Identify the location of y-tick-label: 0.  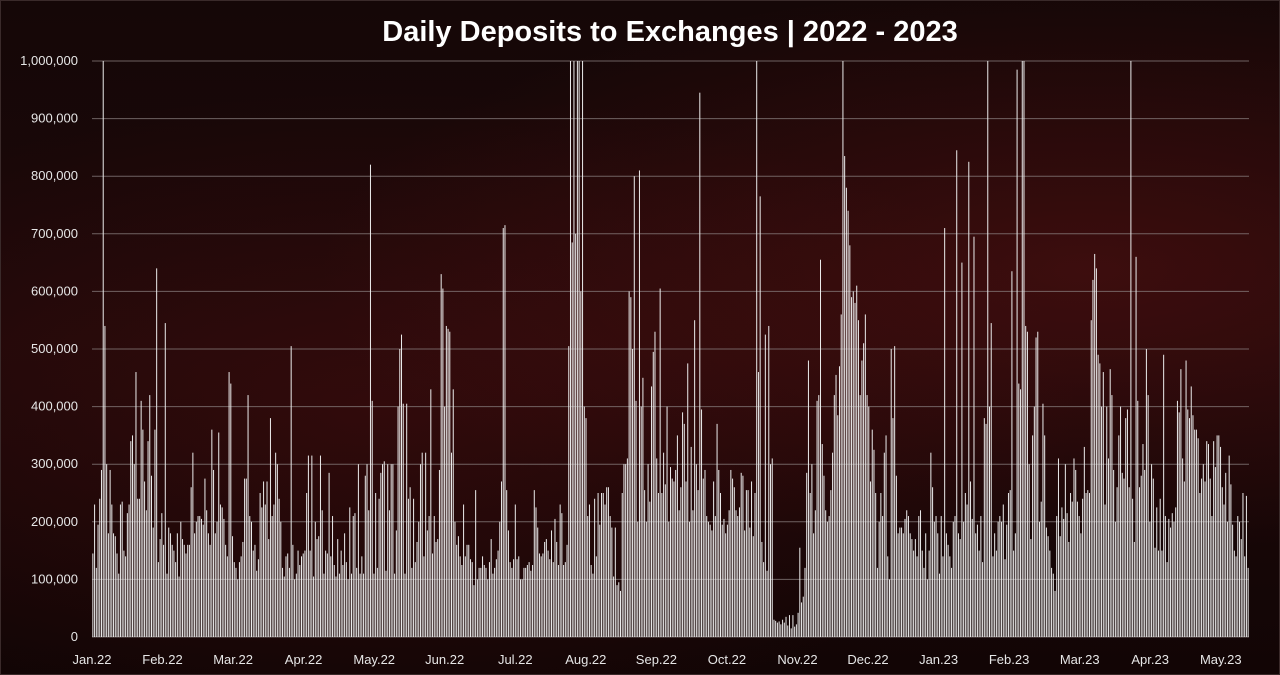
(74, 636).